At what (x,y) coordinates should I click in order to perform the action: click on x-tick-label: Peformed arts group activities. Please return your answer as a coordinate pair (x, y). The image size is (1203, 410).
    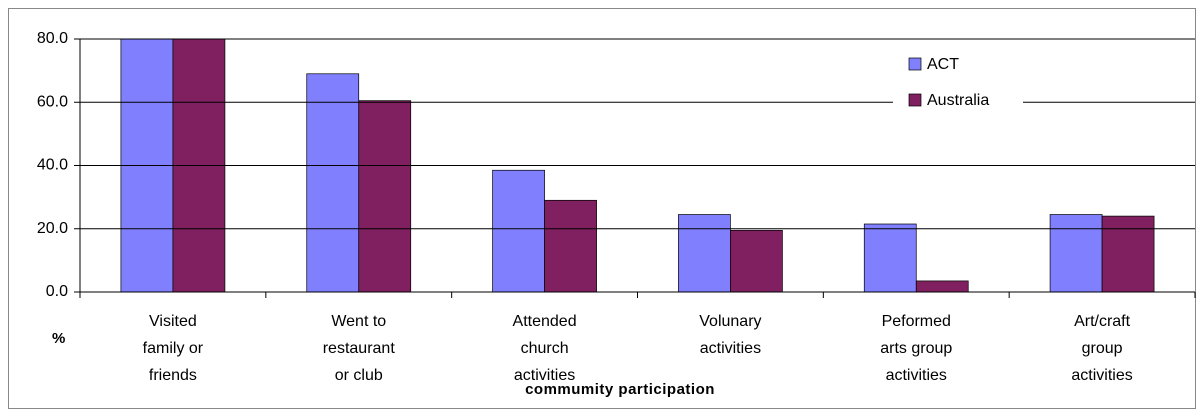
    Looking at the image, I should click on (916, 348).